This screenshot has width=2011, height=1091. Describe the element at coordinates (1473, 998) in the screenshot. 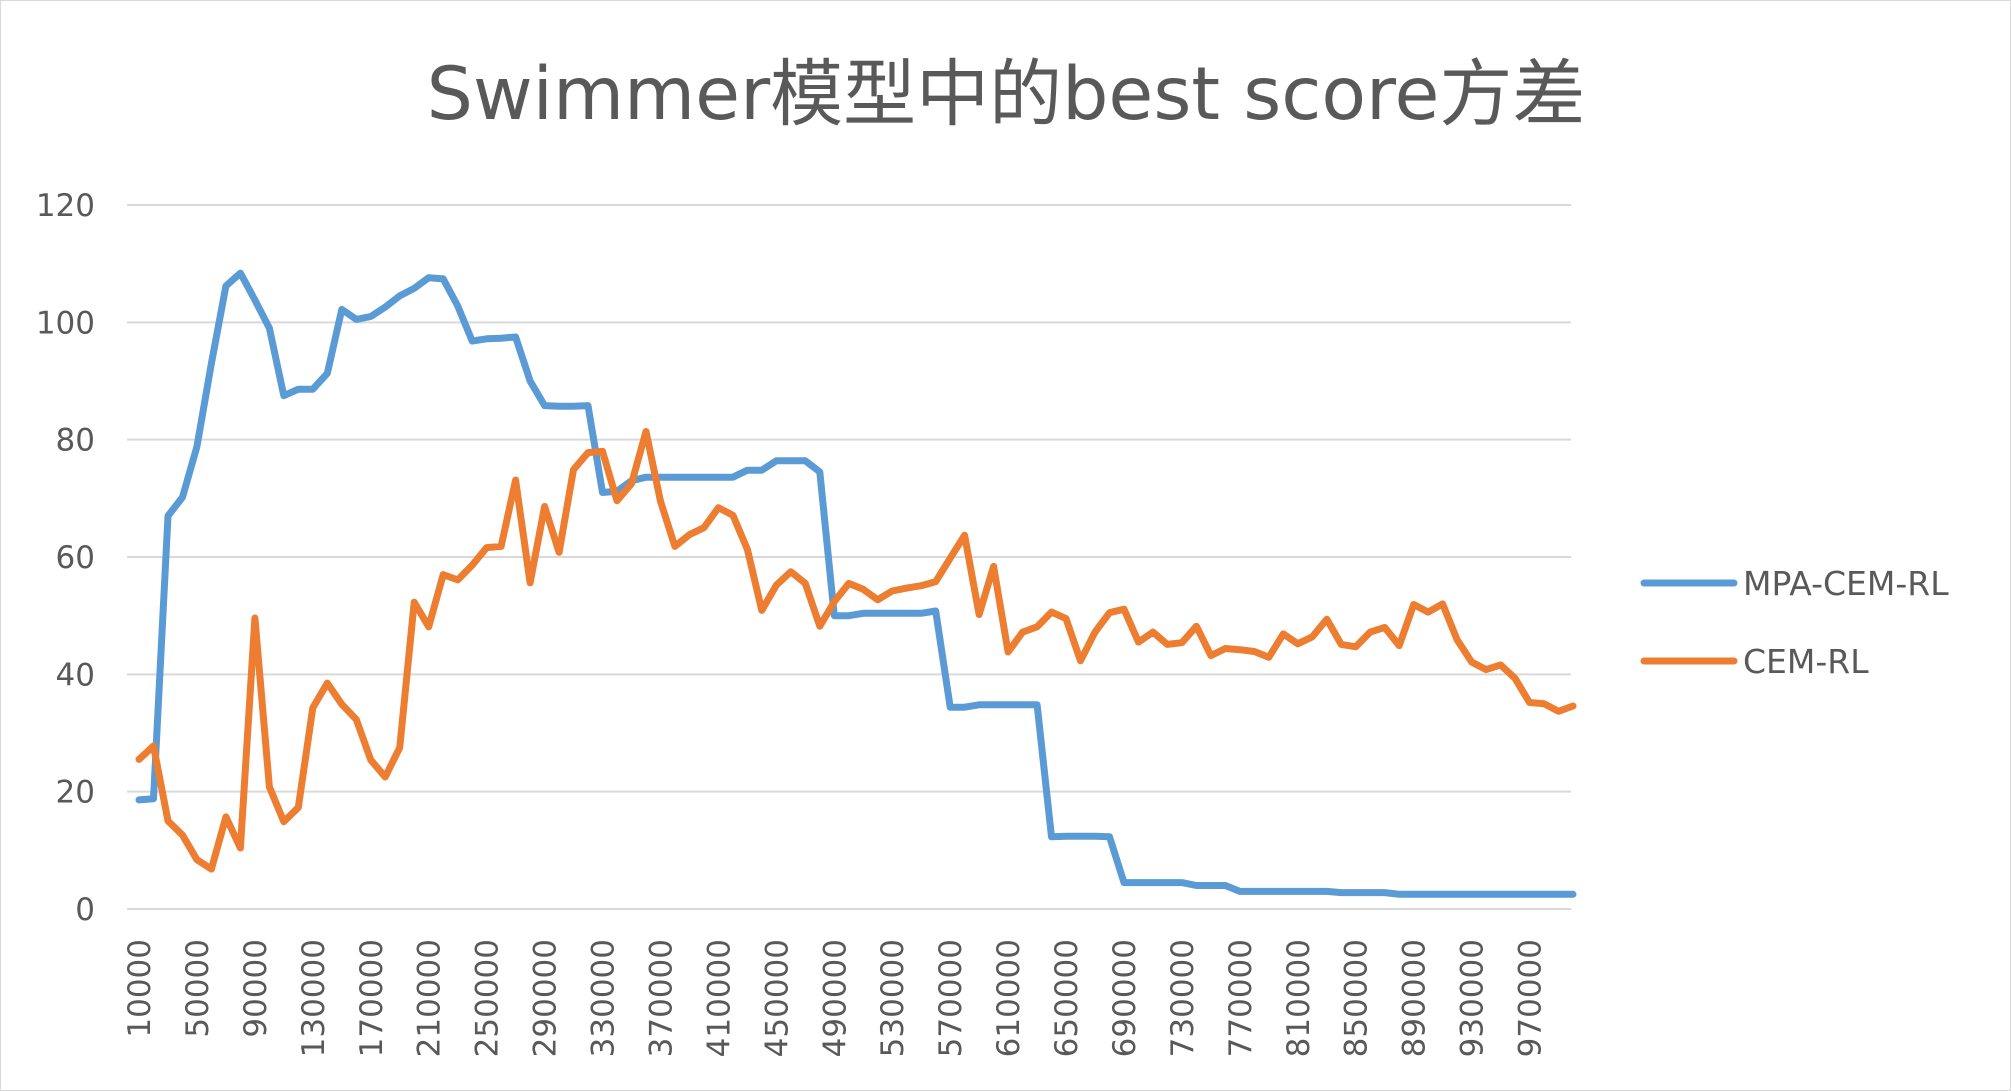

I see `x-tick-label: 930000` at that location.